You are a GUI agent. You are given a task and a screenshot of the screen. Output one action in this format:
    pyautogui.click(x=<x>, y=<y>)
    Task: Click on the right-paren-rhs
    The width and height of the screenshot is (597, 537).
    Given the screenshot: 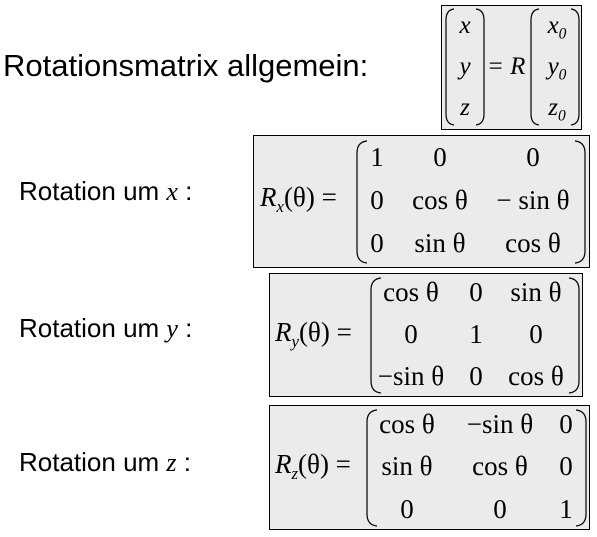 What is the action you would take?
    pyautogui.click(x=575, y=67)
    